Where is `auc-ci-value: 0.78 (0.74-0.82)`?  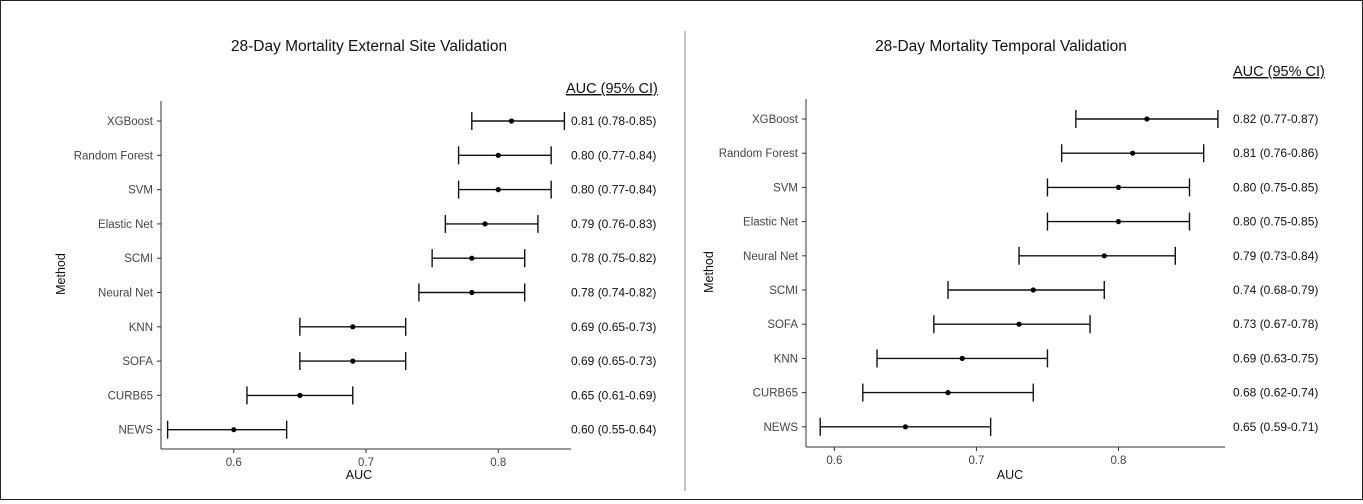 auc-ci-value: 0.78 (0.74-0.82) is located at coordinates (613, 293).